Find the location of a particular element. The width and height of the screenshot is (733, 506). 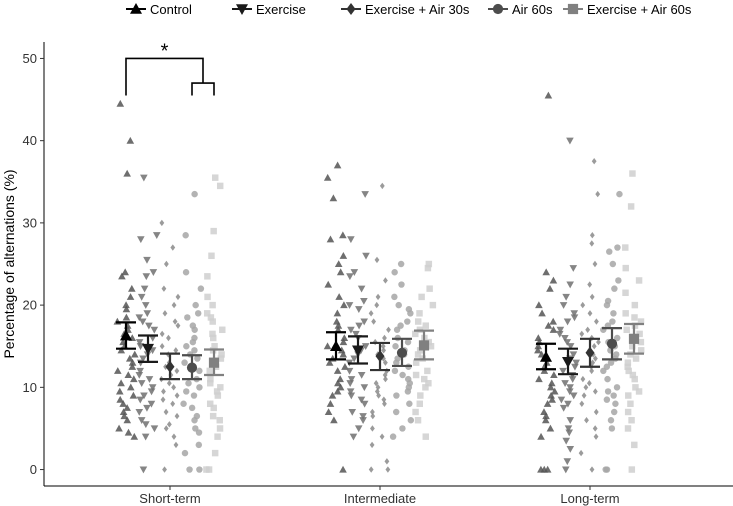

legend-label: Exercise is located at coordinates (281, 9).